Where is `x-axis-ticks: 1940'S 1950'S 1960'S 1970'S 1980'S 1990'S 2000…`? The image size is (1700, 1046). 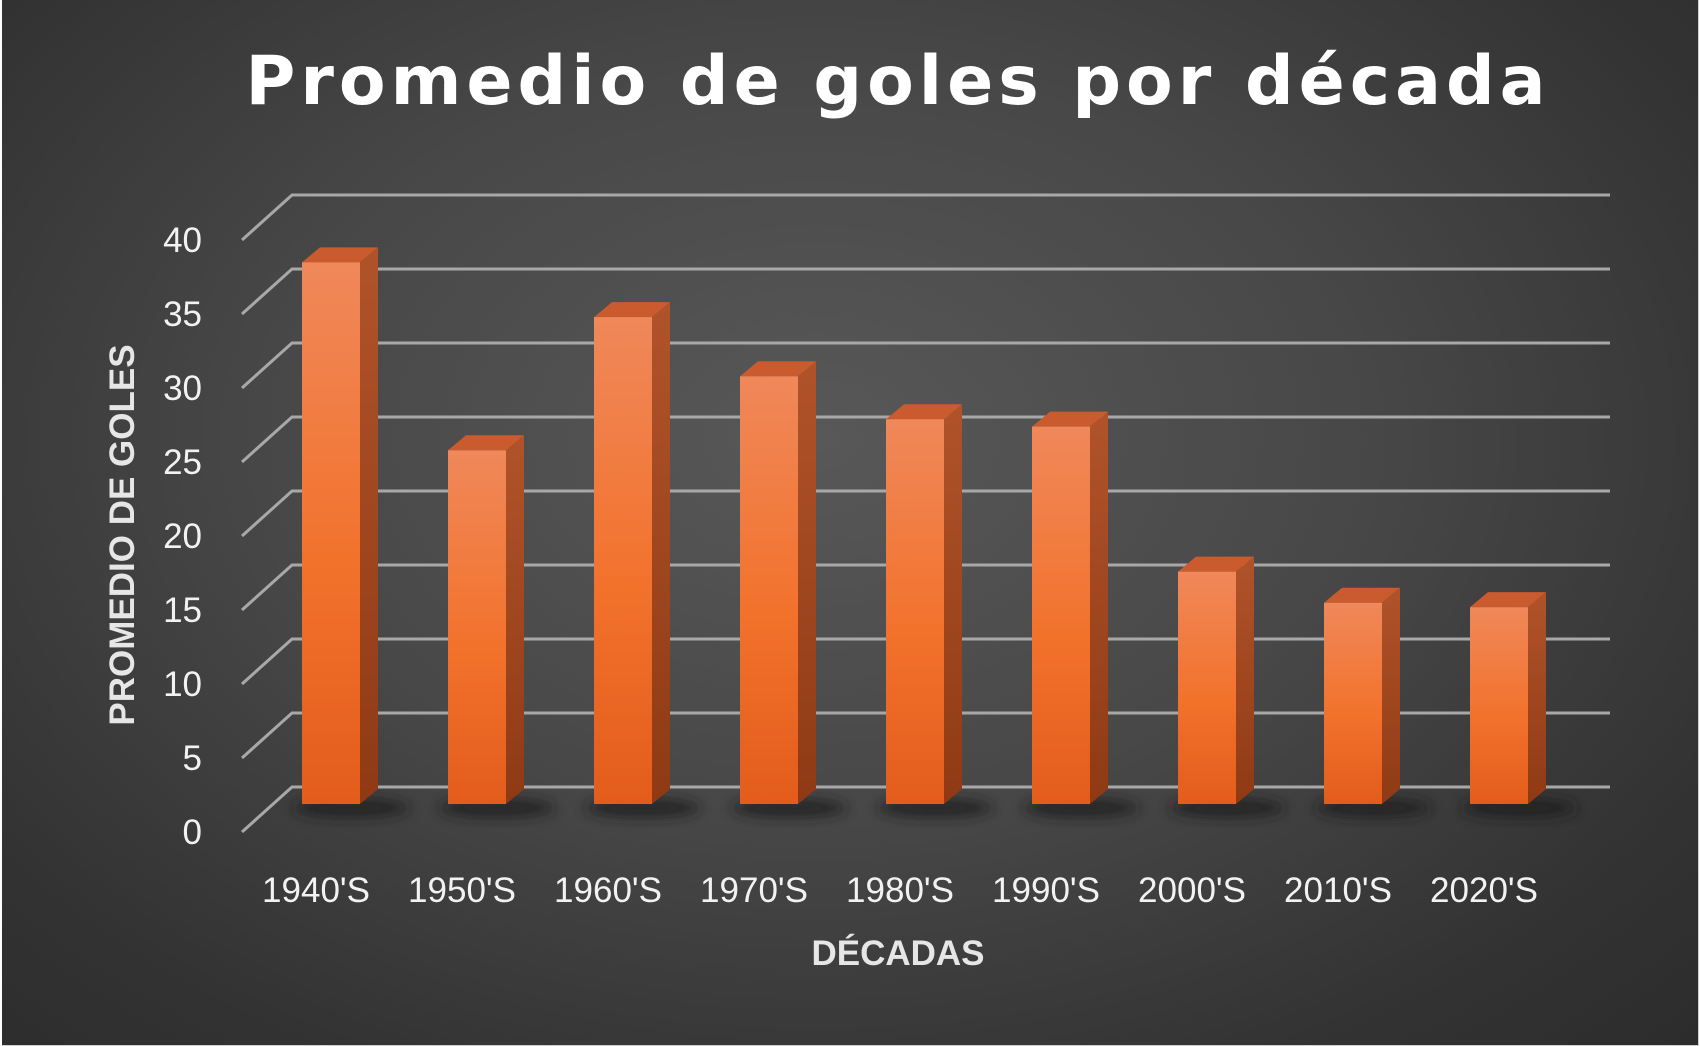 x-axis-ticks: 1940'S 1950'S 1960'S 1970'S 1980'S 1990'S 2000… is located at coordinates (900, 890).